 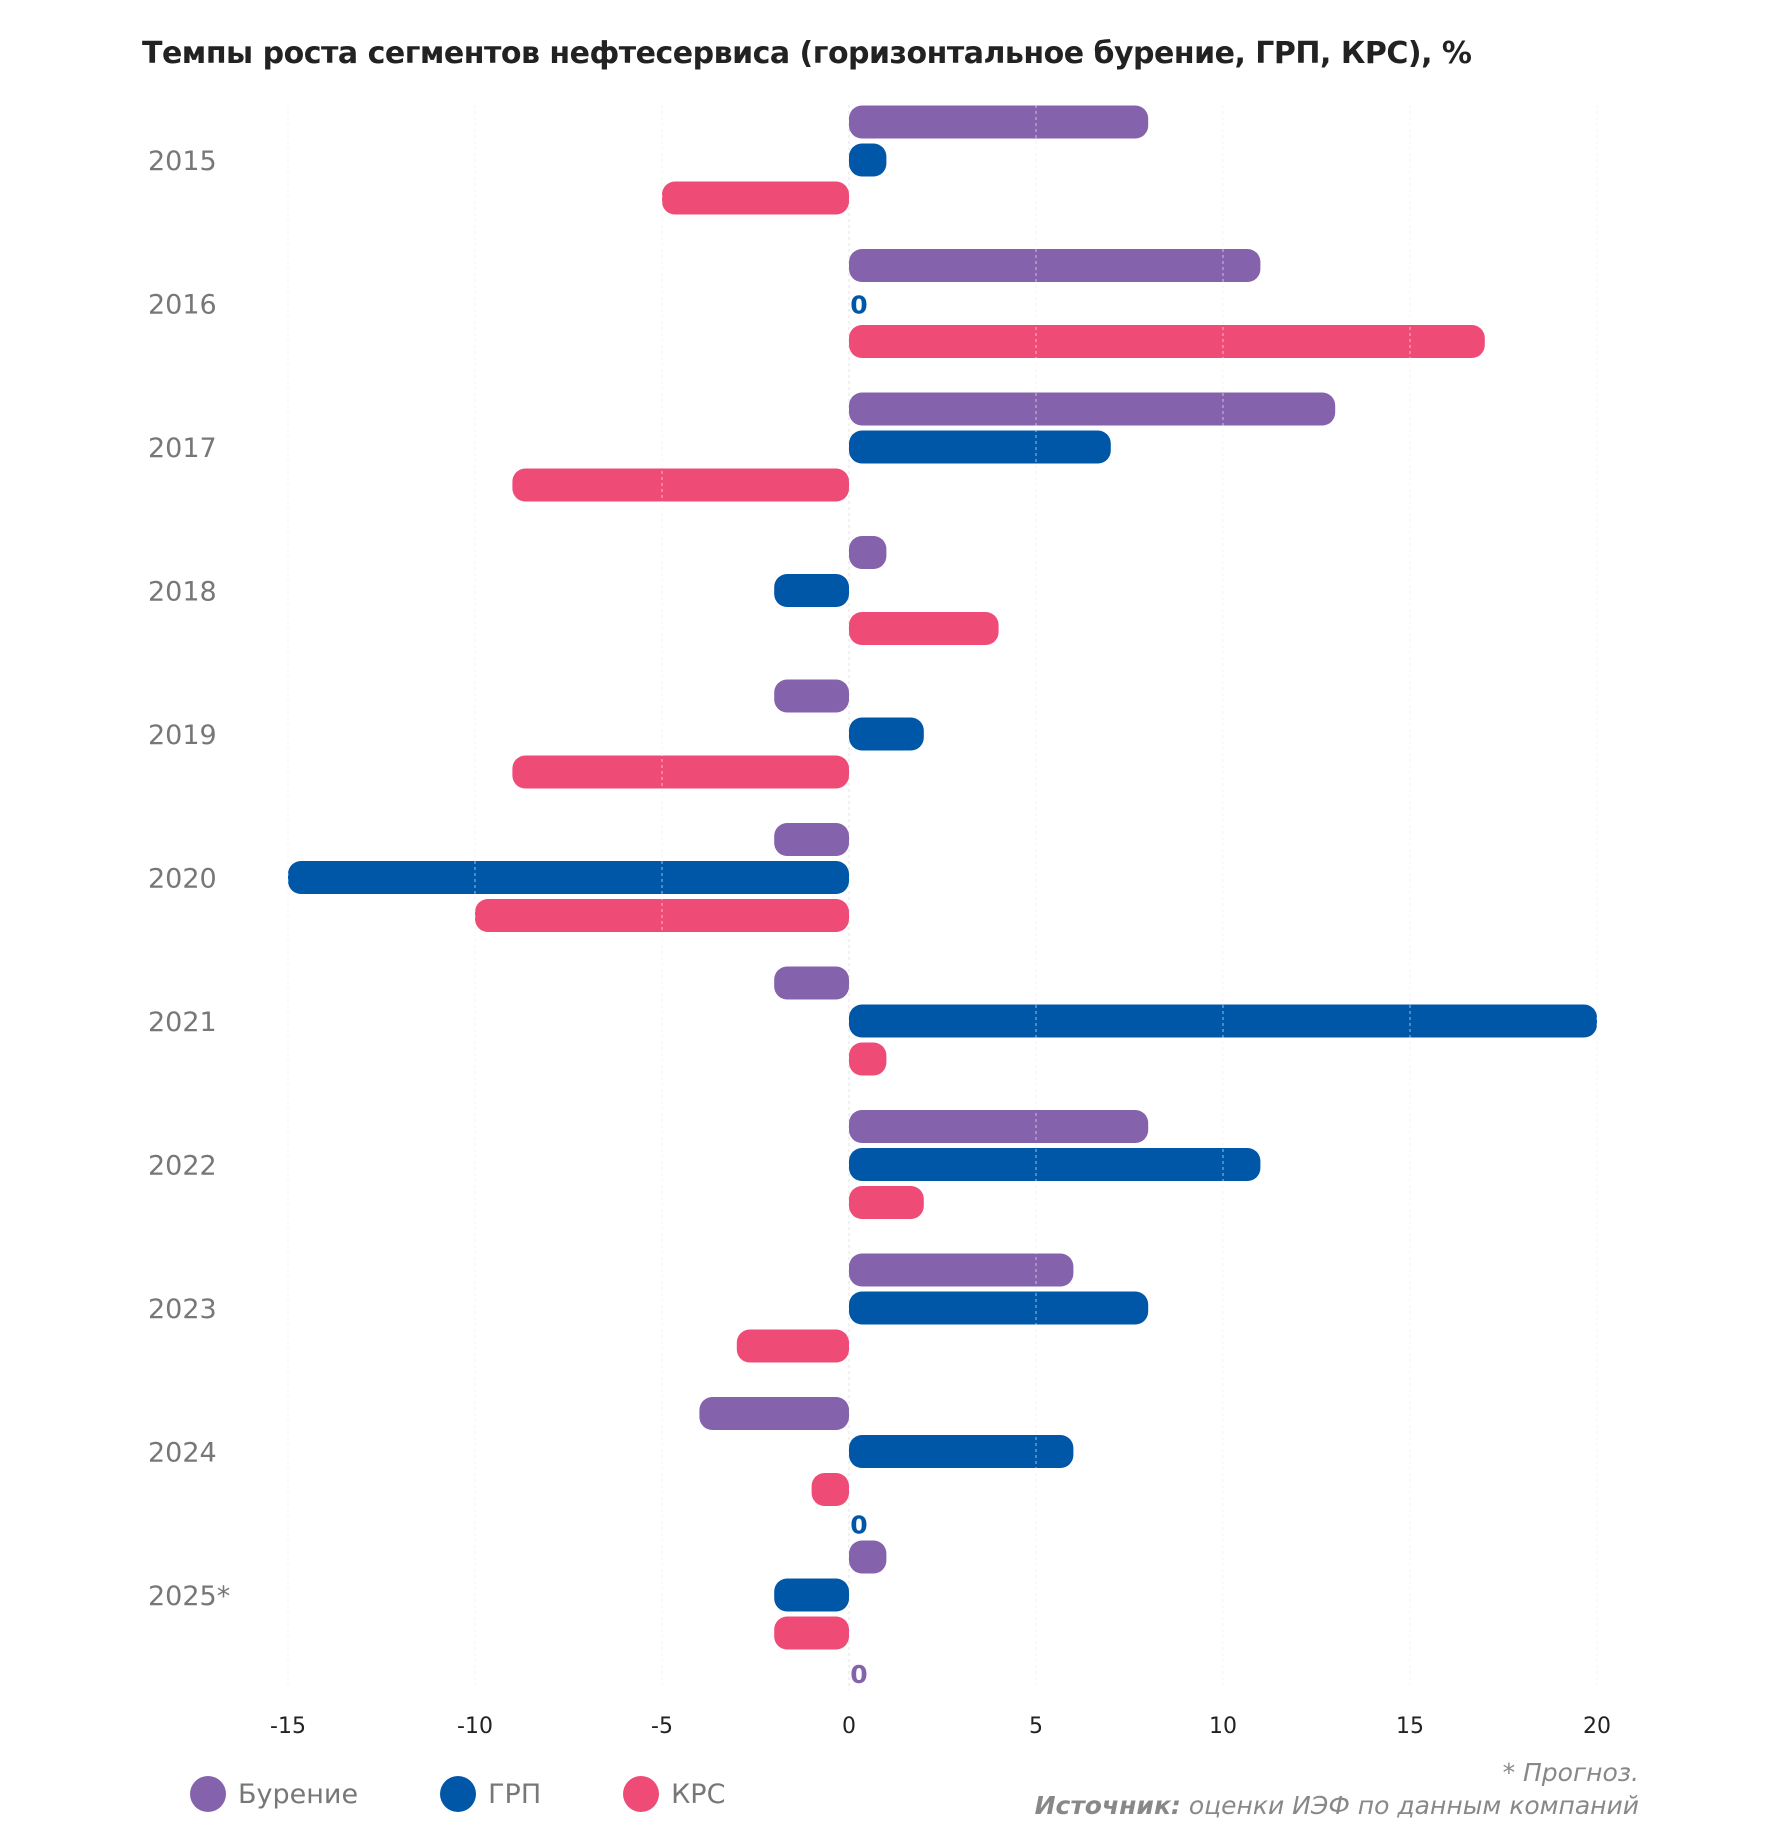 I want to click on legend-label: Бурение, so click(x=298, y=1794).